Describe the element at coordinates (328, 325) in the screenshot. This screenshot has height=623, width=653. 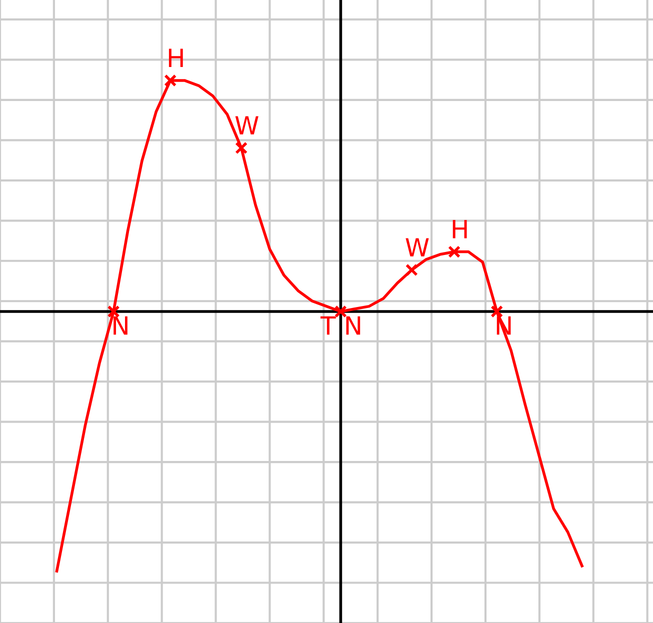
I see `annotation: T` at that location.